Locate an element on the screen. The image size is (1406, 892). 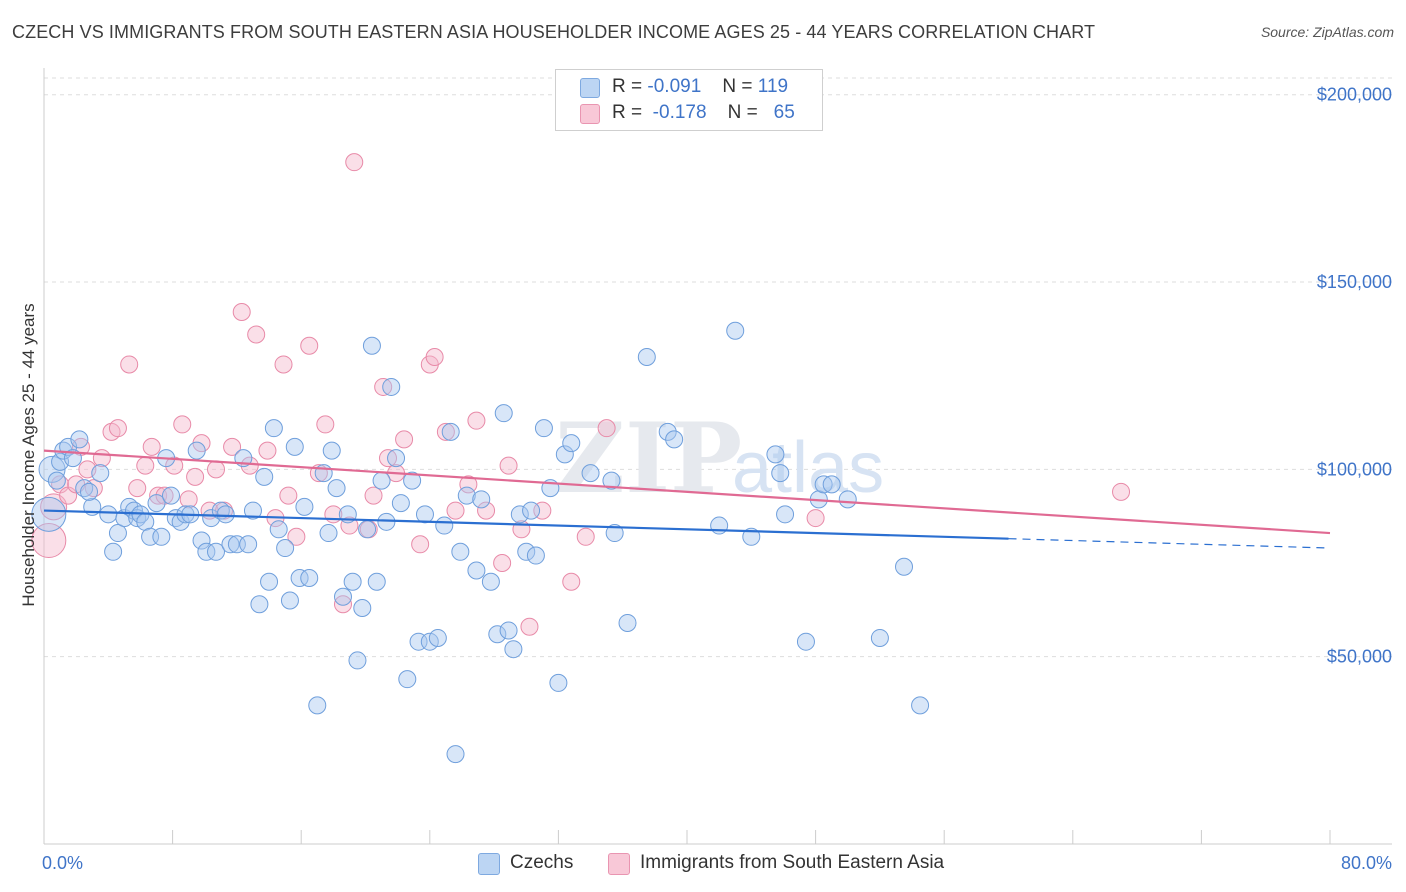
legend-n-value-czechs: 119 is located at coordinates (773, 86).